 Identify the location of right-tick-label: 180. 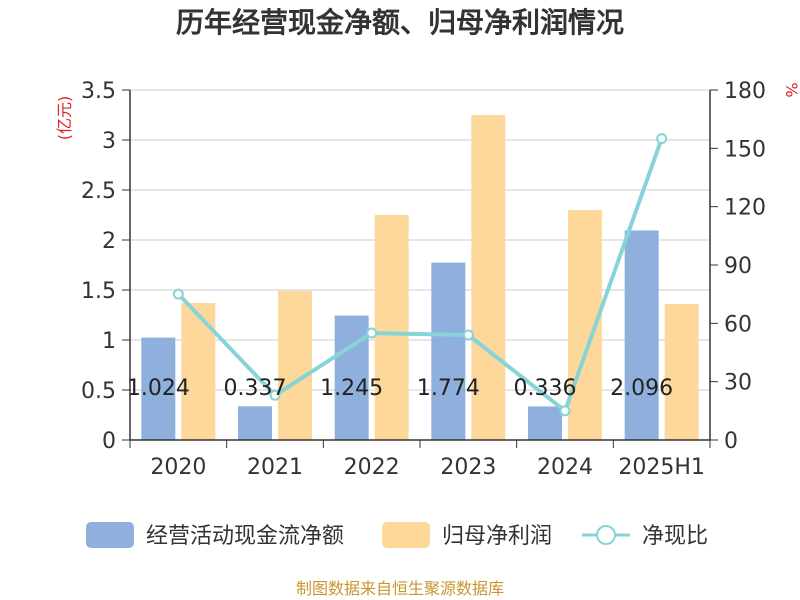
(745, 91).